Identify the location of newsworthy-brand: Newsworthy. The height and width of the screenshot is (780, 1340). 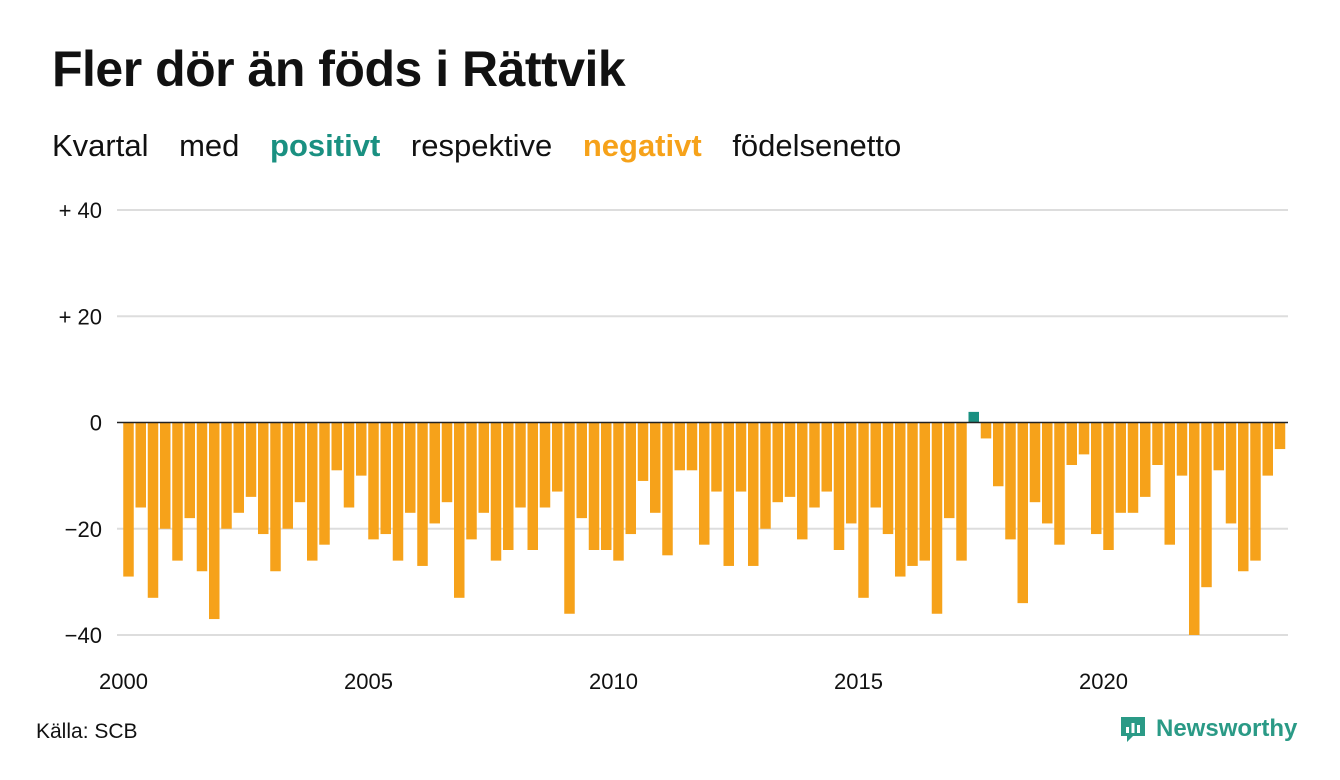
(1207, 729).